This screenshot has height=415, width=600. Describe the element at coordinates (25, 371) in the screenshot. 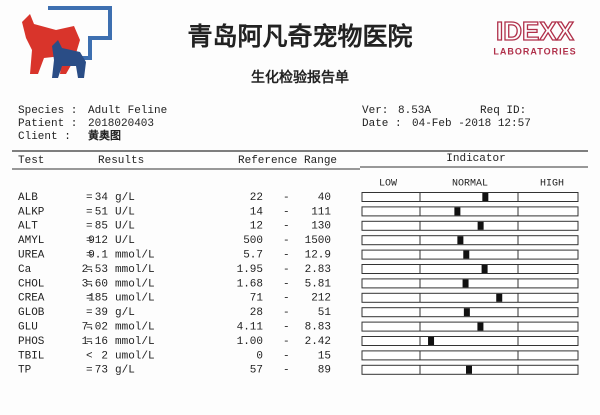

I see `test-name: TP` at that location.